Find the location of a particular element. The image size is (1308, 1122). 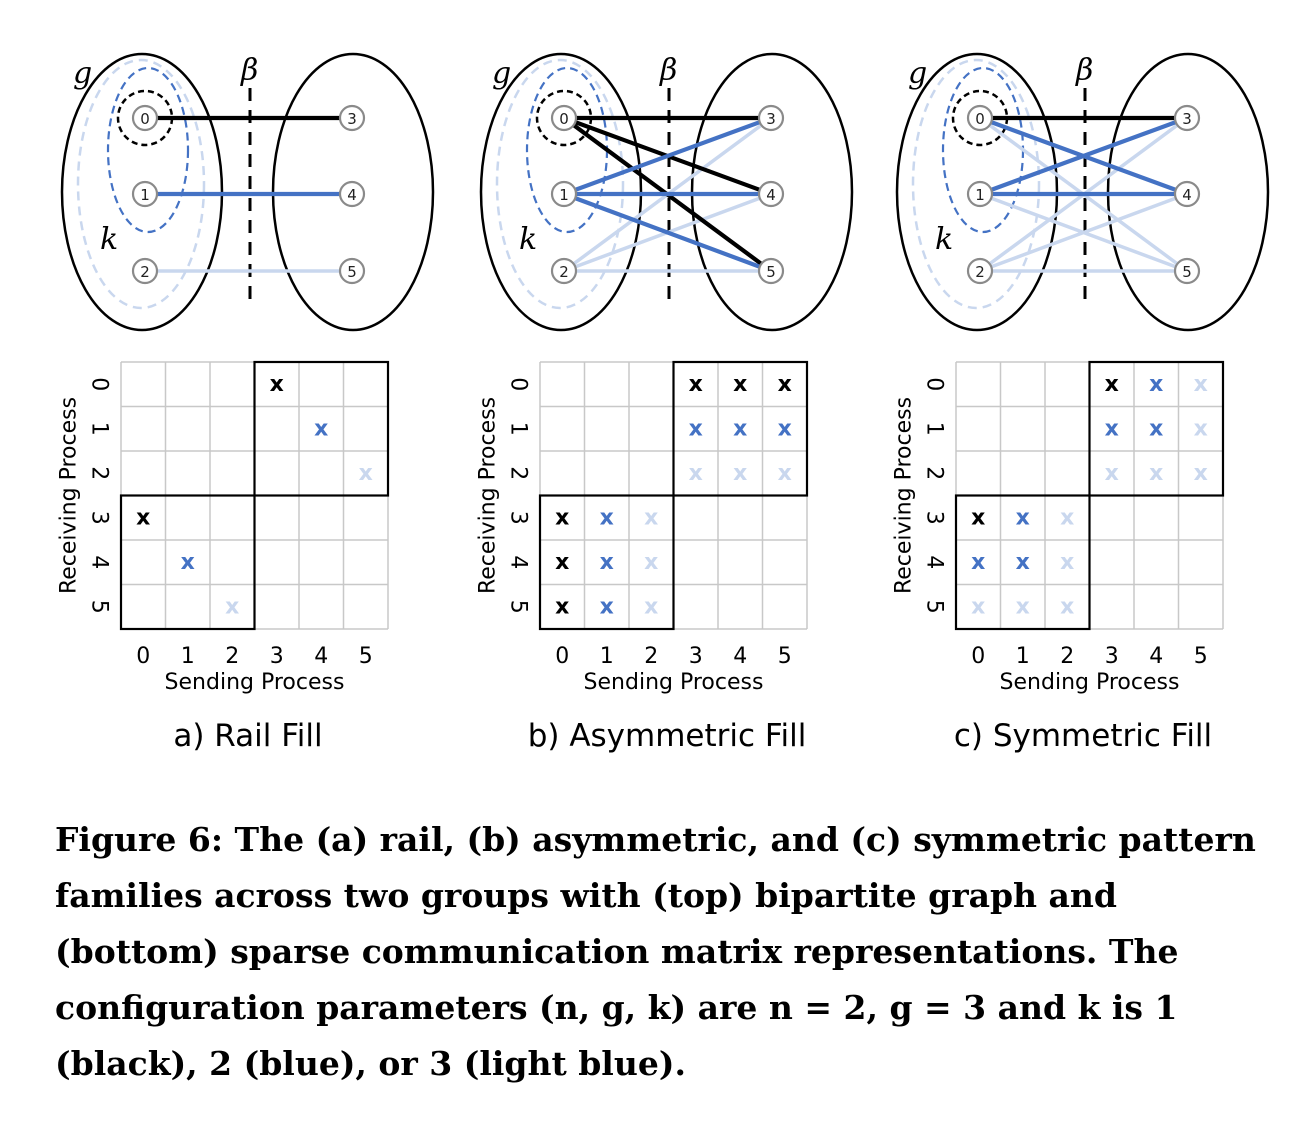

x-axis-label: Sending Process is located at coordinates (255, 682).